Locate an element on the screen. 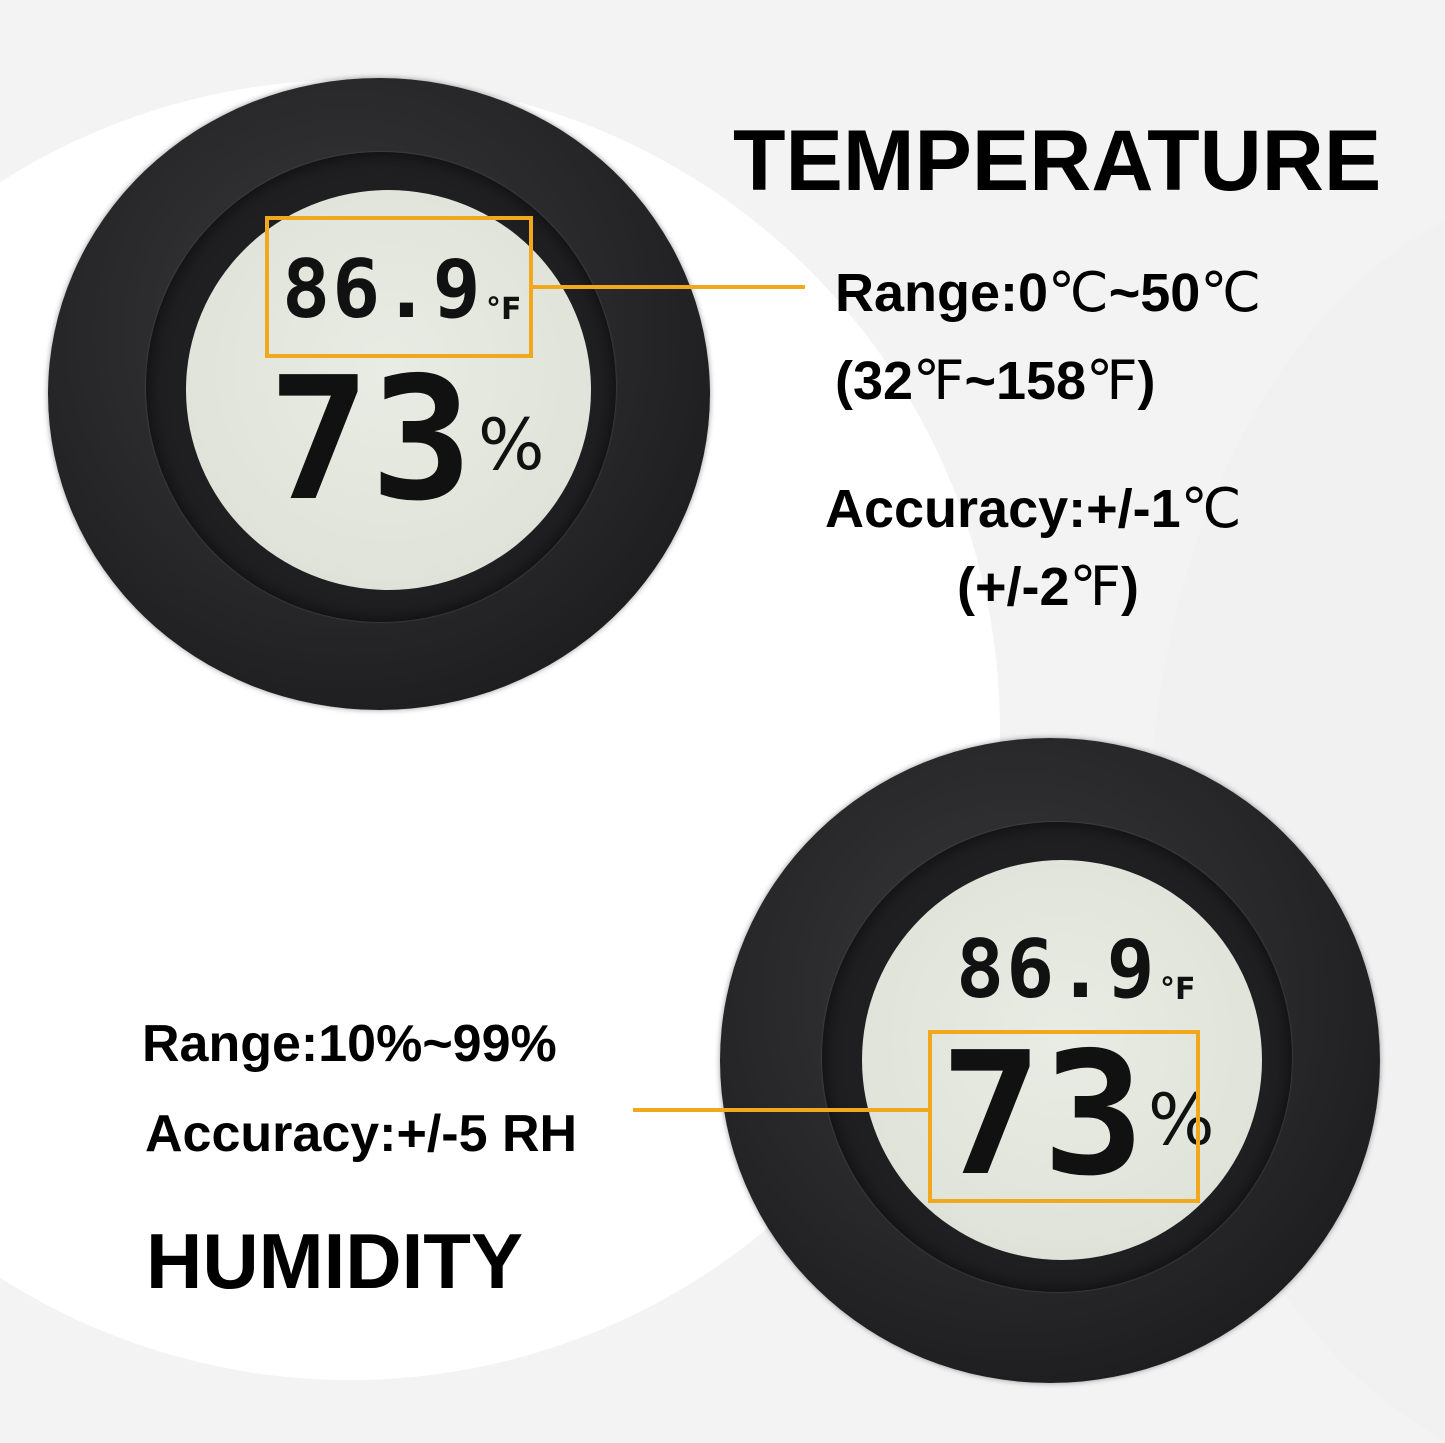  range-max: ~50 is located at coordinates (1154, 293).